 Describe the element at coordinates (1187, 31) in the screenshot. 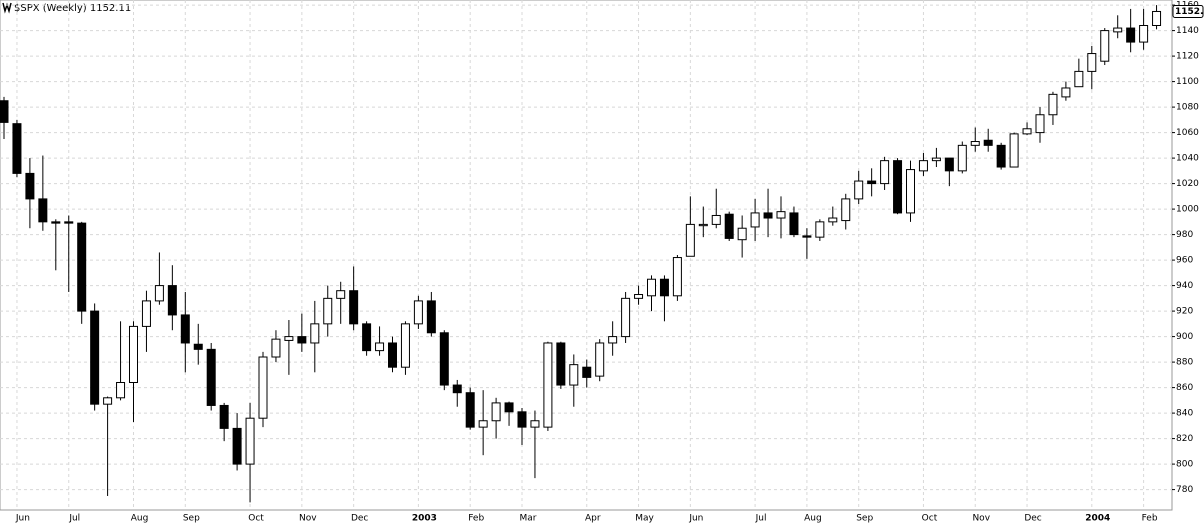

I see `y-tick-label: 1140` at that location.